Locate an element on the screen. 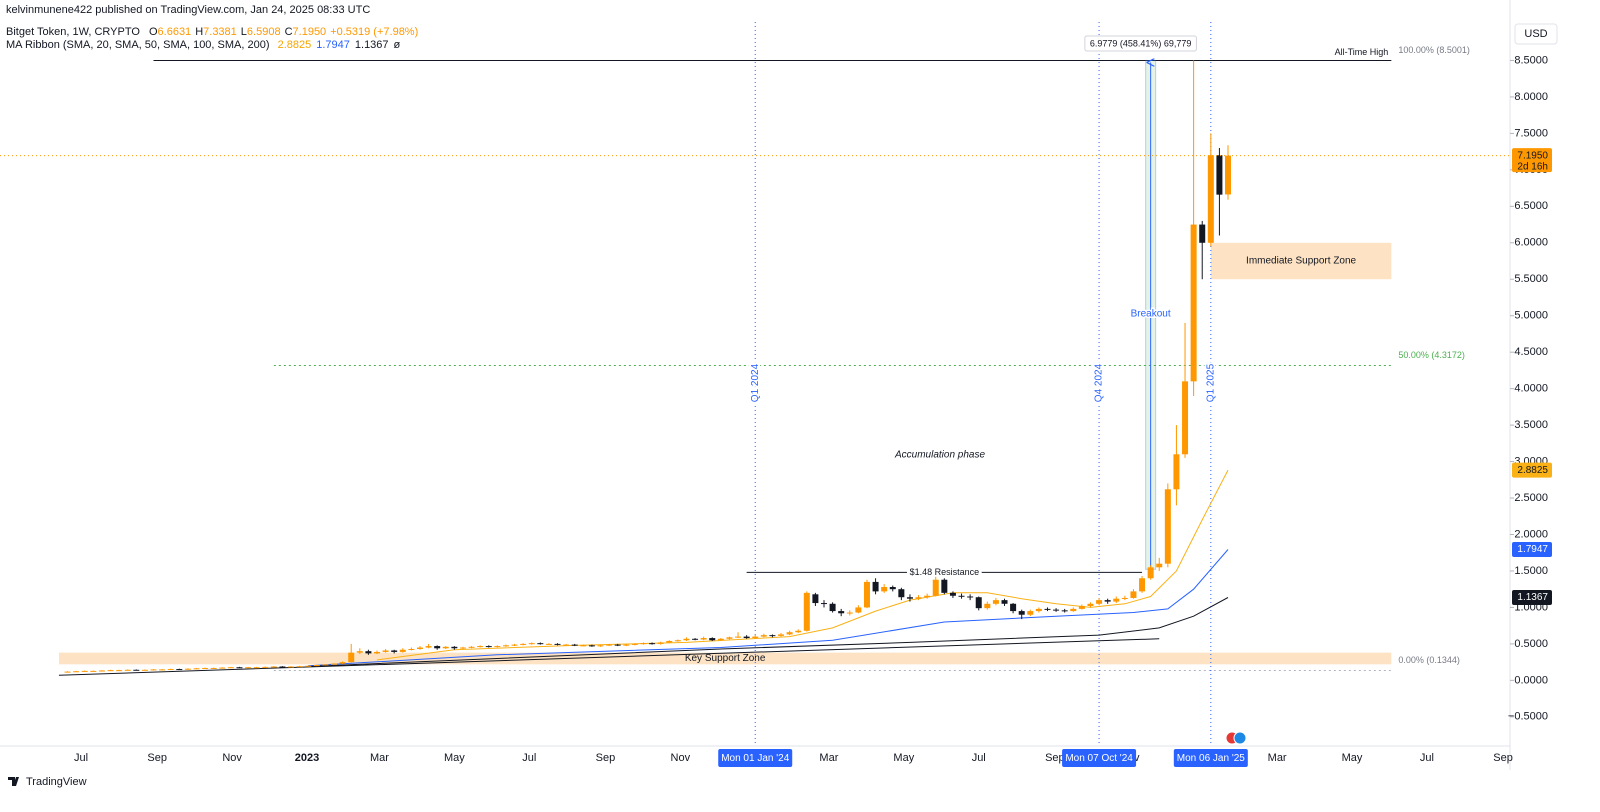  y-tick-label: 6.5000 is located at coordinates (1531, 206).